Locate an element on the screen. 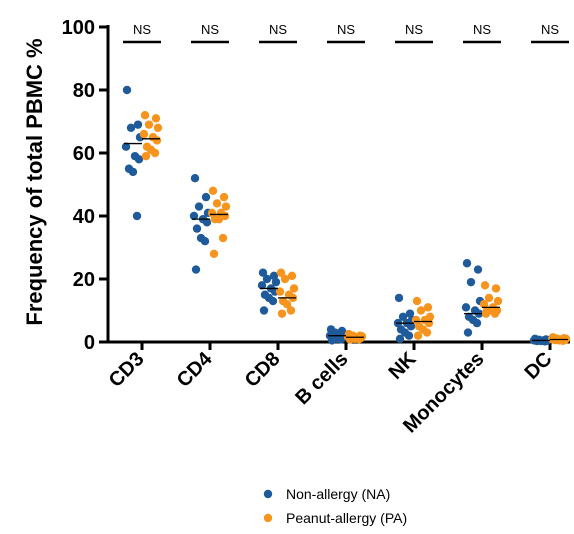  legend: Non-allergy (NA) Peanut-allergy (PA) is located at coordinates (335, 506).